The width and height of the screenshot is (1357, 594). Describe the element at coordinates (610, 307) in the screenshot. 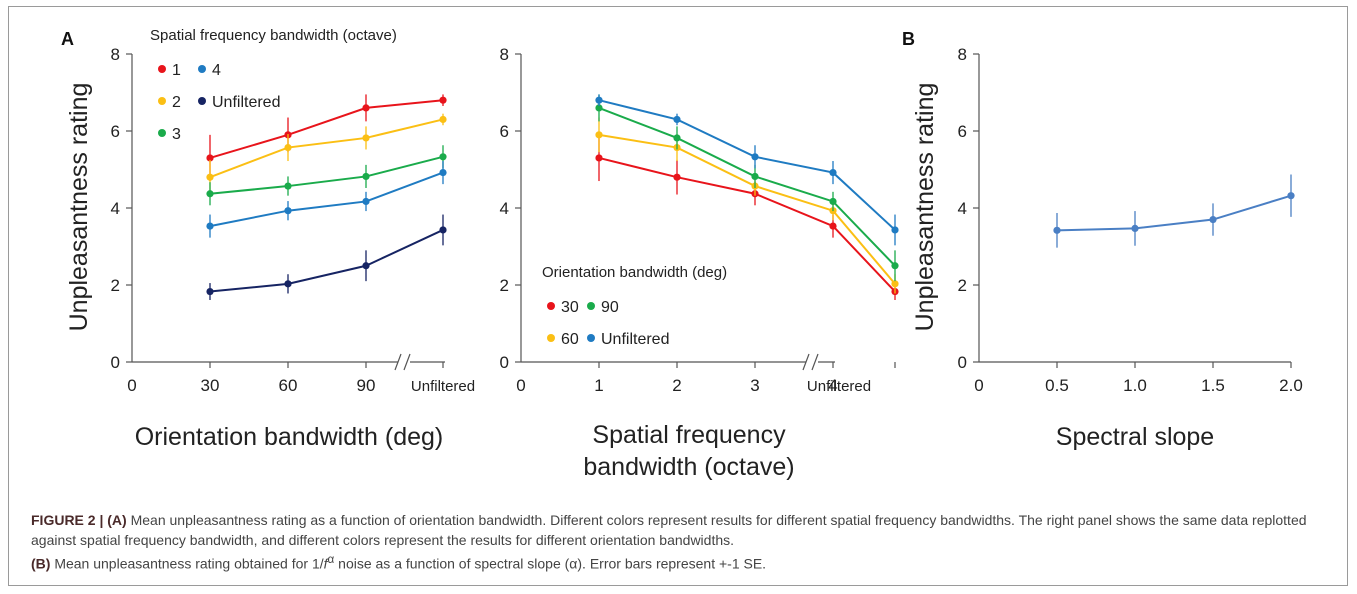

I see `legend-label: 90` at that location.